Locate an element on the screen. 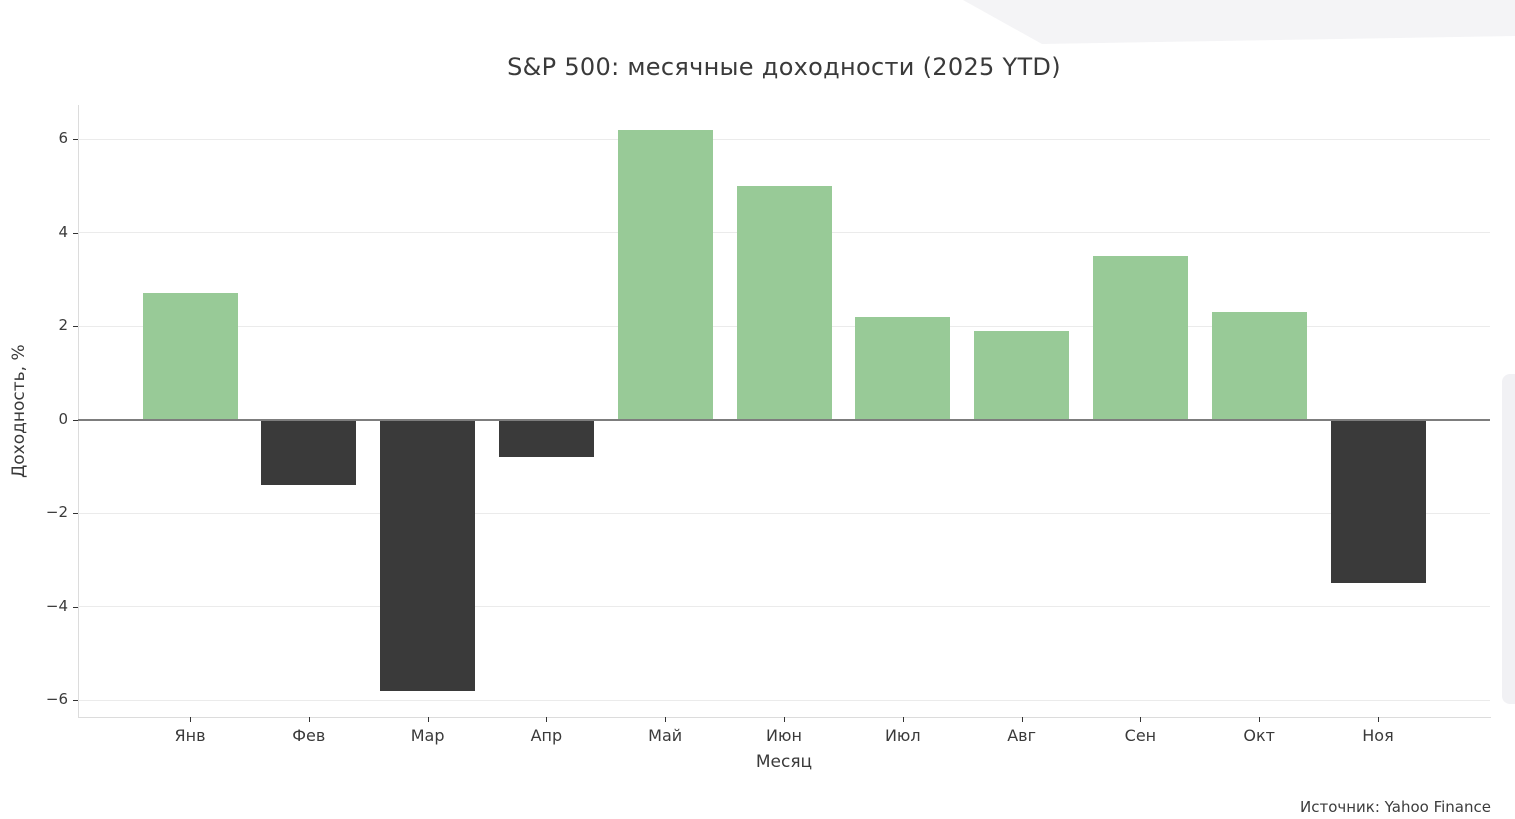  gridline--2 is located at coordinates (784, 513).